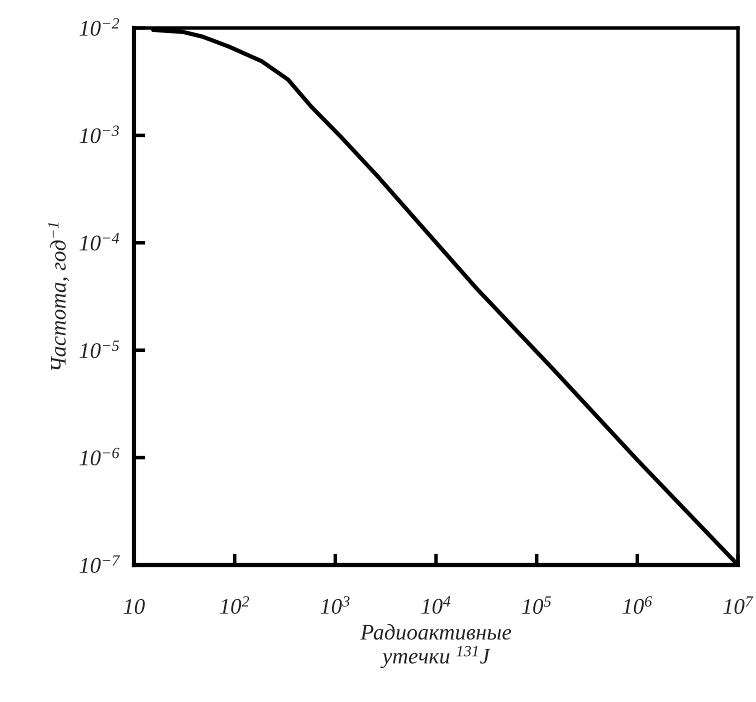 The height and width of the screenshot is (702, 756). Describe the element at coordinates (536, 605) in the screenshot. I see `x-tick-label: 10$^{5}$` at that location.